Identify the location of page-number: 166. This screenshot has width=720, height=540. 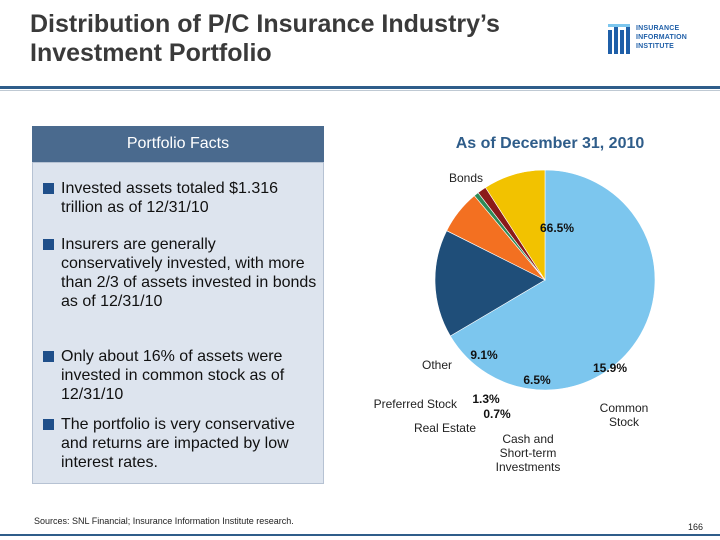
(696, 527).